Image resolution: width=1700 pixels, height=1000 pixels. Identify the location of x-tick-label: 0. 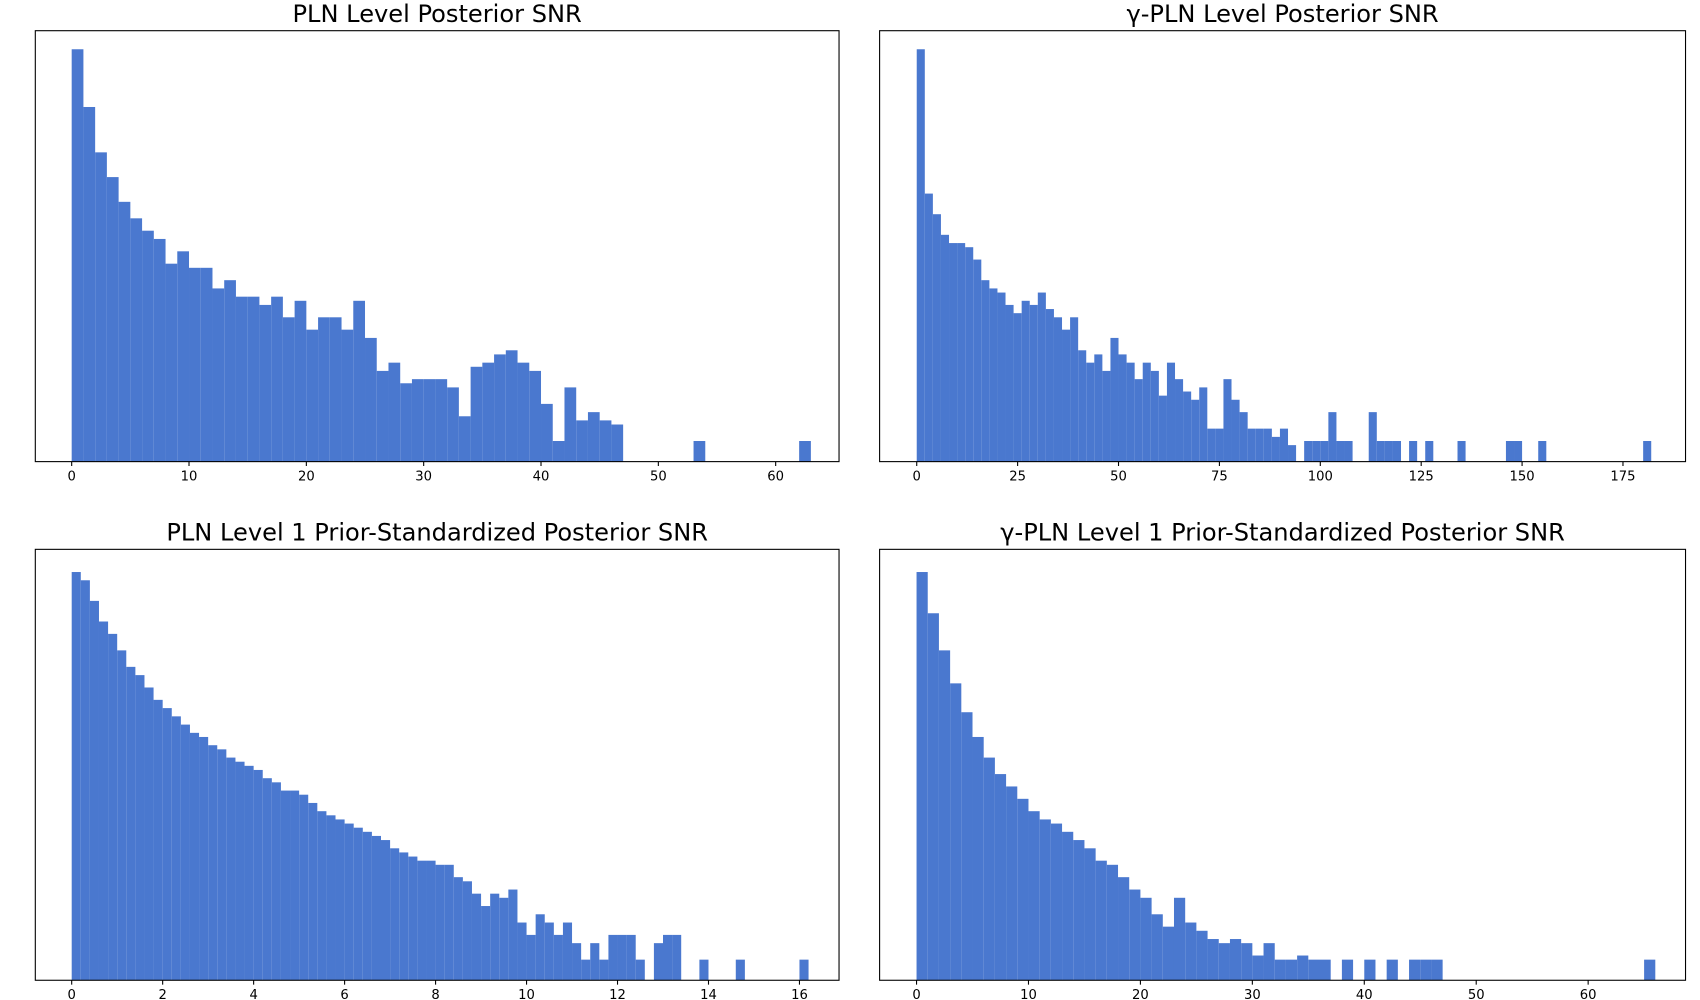
(72, 994).